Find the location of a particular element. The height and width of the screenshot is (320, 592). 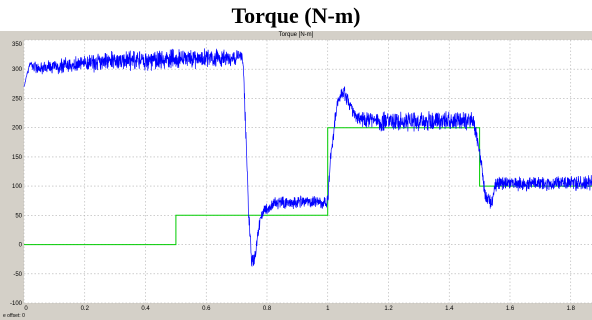

x-tick-label: 0.4 is located at coordinates (145, 309).